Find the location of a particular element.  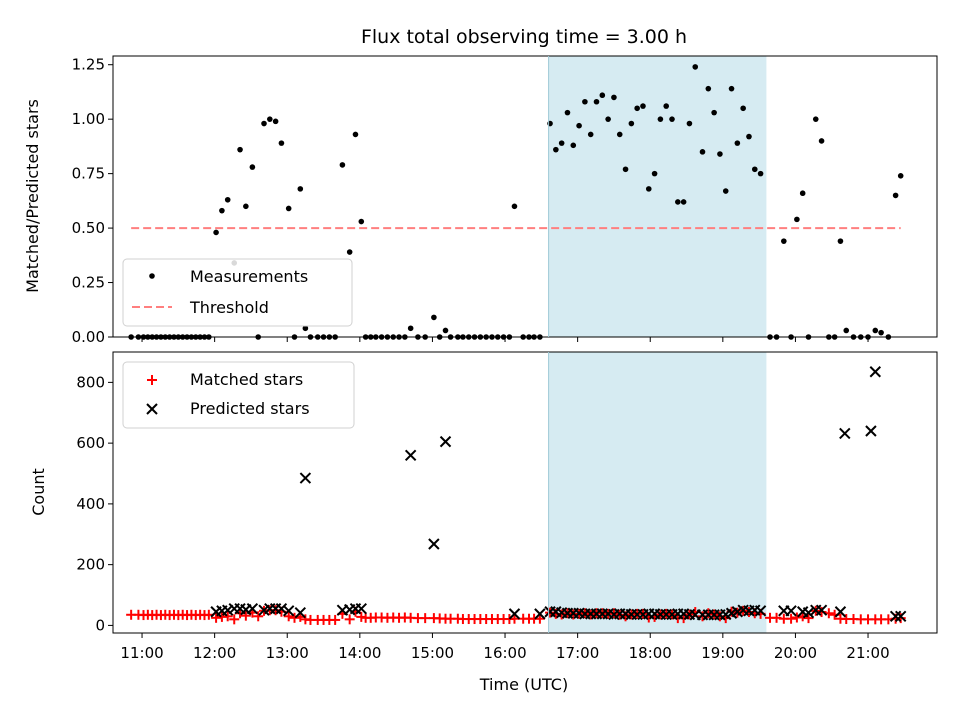

y-tick-label: 0.50 is located at coordinates (88, 228).